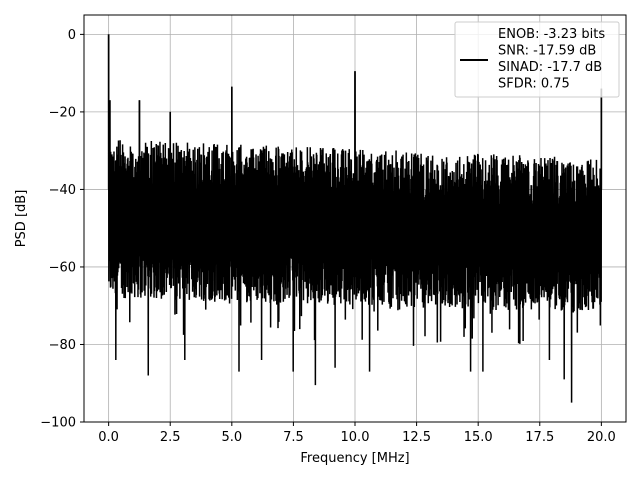  I want to click on legend-sfdr: SFDR: 0.75, so click(534, 84).